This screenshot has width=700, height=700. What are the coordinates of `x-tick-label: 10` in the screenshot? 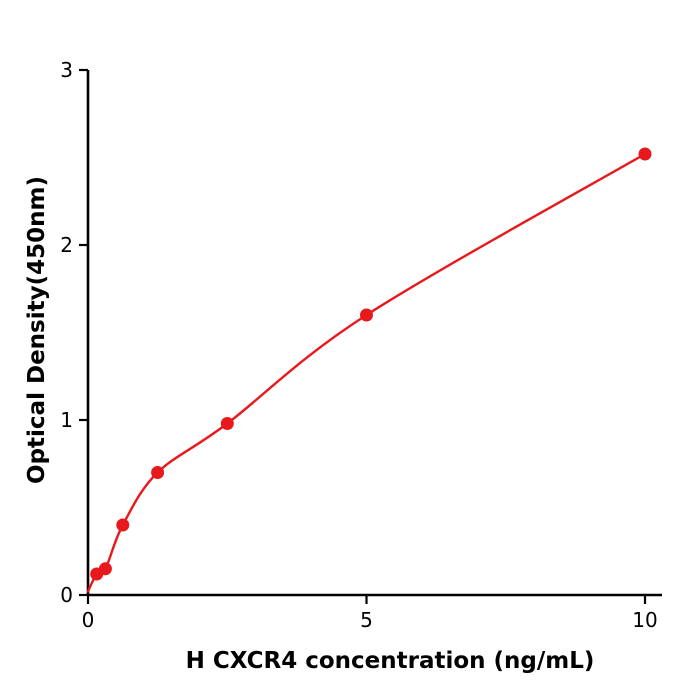 It's located at (644, 620).